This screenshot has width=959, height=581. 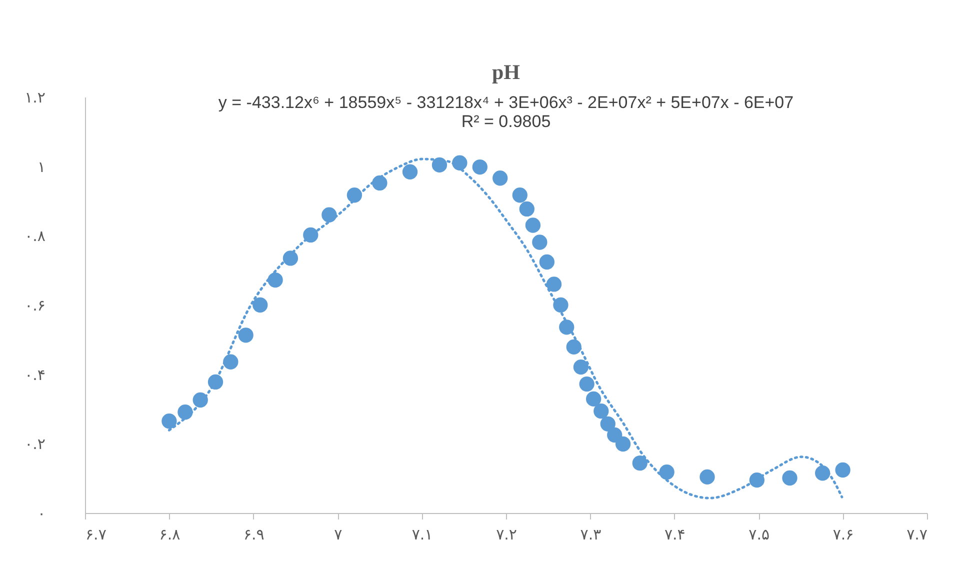 What do you see at coordinates (253, 535) in the screenshot?
I see `x-tick-label: ۶.۹` at bounding box center [253, 535].